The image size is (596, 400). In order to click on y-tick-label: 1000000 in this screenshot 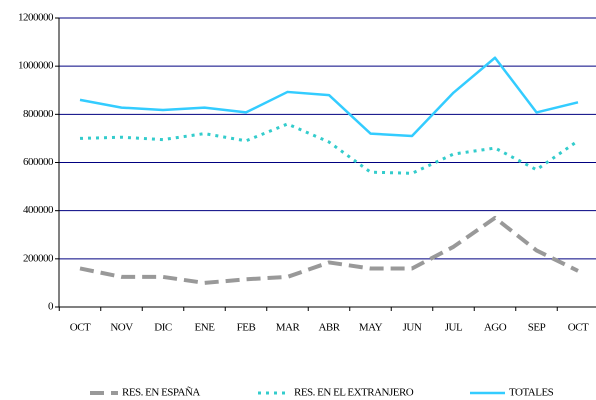, I will do `click(36, 66)`.